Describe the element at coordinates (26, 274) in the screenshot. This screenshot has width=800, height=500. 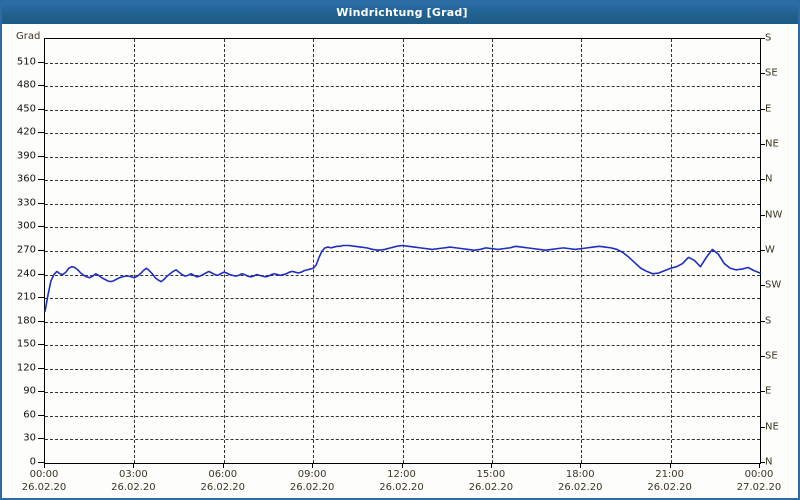
I see `y-axis-left-tick-label: 240` at that location.